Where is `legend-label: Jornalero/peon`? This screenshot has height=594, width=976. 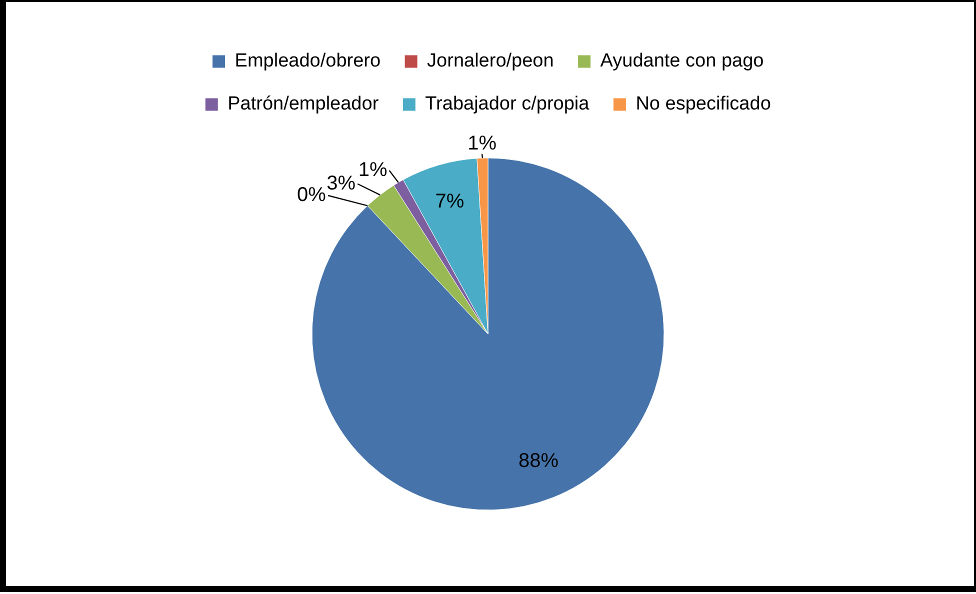
legend-label: Jornalero/peon is located at coordinates (490, 61).